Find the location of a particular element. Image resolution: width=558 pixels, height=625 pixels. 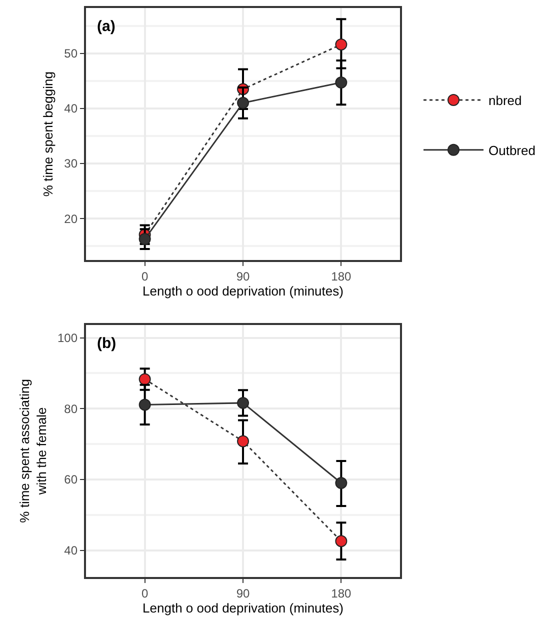

y-tick-label: 30 is located at coordinates (71, 163).